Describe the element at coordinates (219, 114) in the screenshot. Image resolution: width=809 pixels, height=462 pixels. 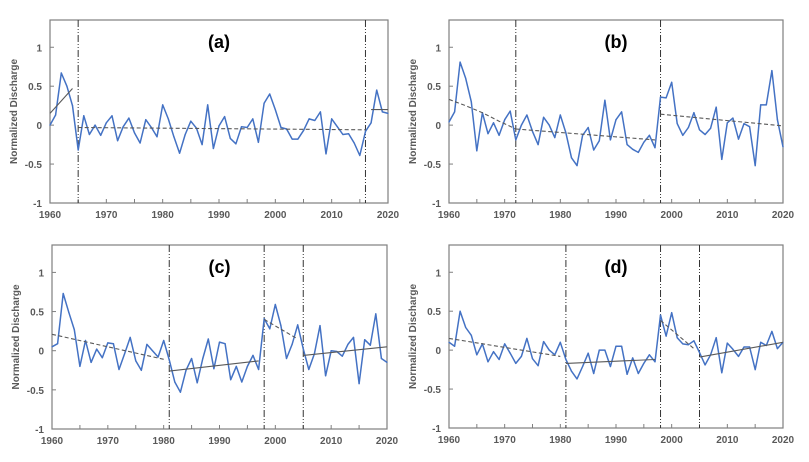
I see `discharge-series-line` at that location.